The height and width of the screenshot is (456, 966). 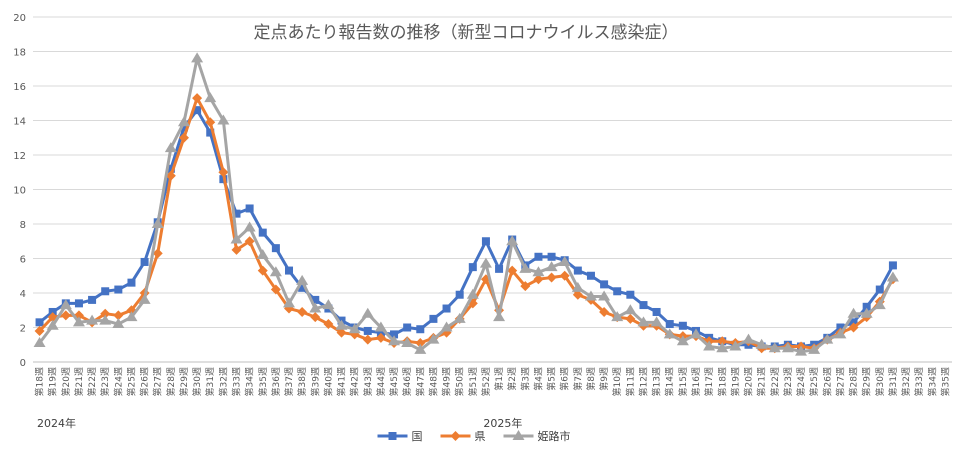 What do you see at coordinates (342, 381) in the screenshot?
I see `x-tick-label: 第41週` at bounding box center [342, 381].